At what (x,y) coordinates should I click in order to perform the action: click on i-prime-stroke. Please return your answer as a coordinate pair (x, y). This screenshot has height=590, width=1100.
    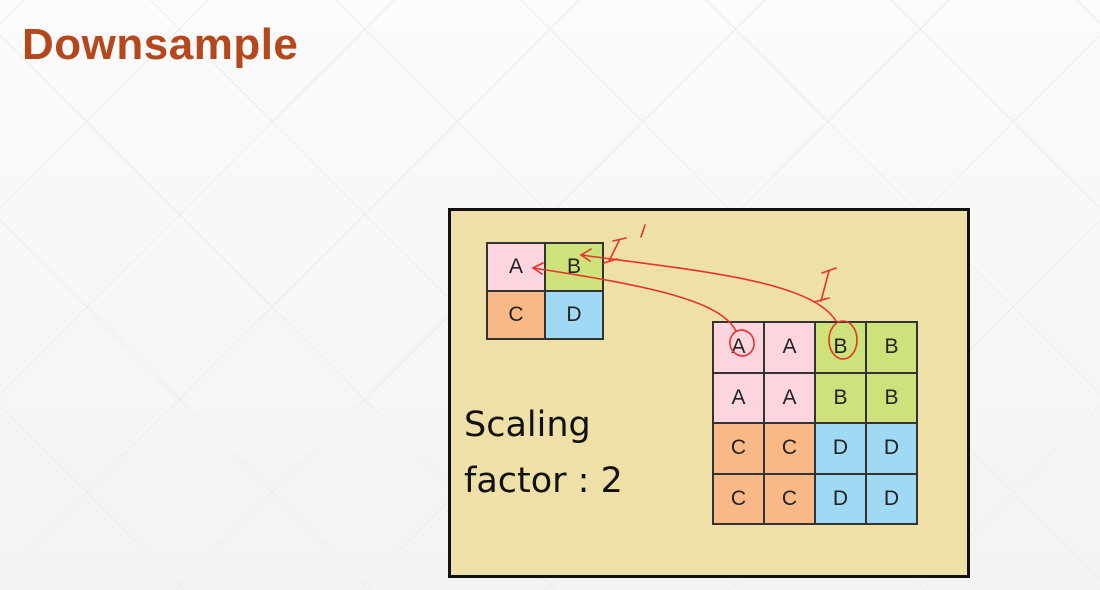
    Looking at the image, I should click on (614, 251).